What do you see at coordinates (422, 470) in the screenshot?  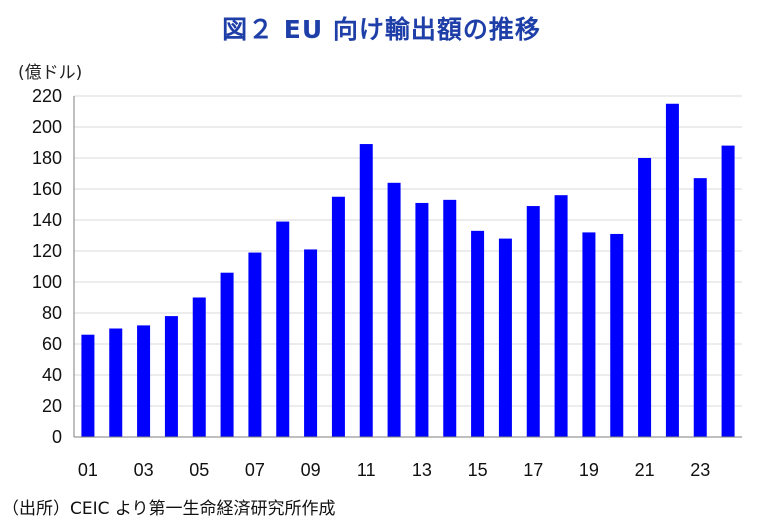 I see `x-tick-label: 13` at bounding box center [422, 470].